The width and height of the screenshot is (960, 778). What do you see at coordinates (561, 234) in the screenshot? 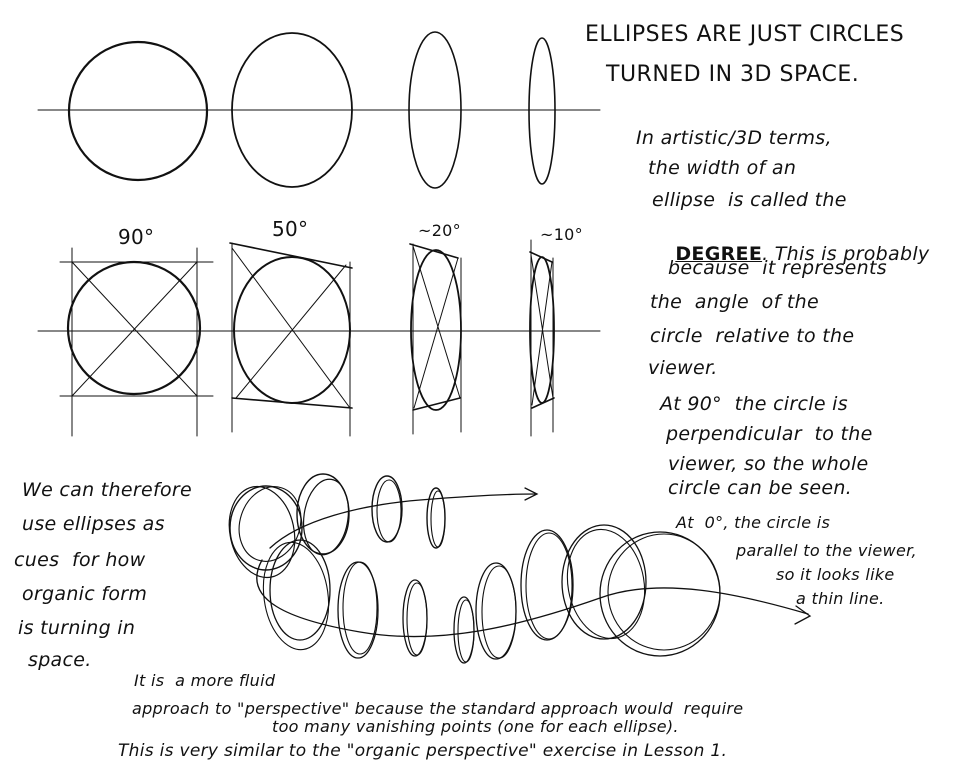
I see `degree-label-10: ~10°` at bounding box center [561, 234].